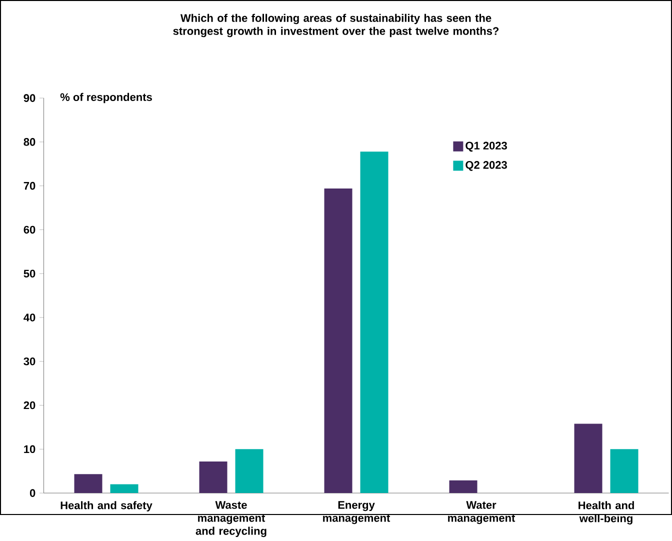 Image resolution: width=672 pixels, height=541 pixels. What do you see at coordinates (486, 147) in the screenshot?
I see `legend-label: Q1 2023` at bounding box center [486, 147].